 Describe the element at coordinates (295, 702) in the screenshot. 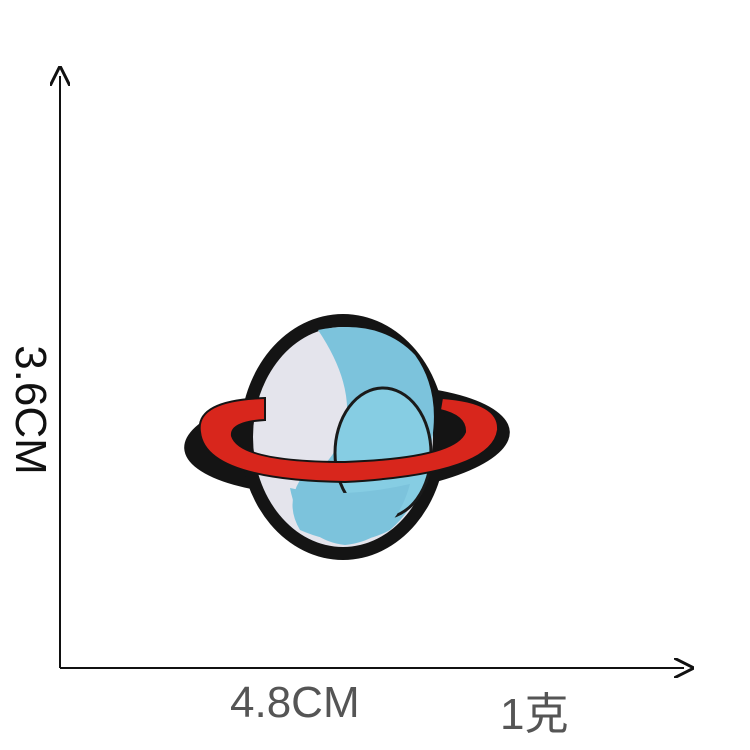

I see `width-dimension-label: 4.8CM` at that location.